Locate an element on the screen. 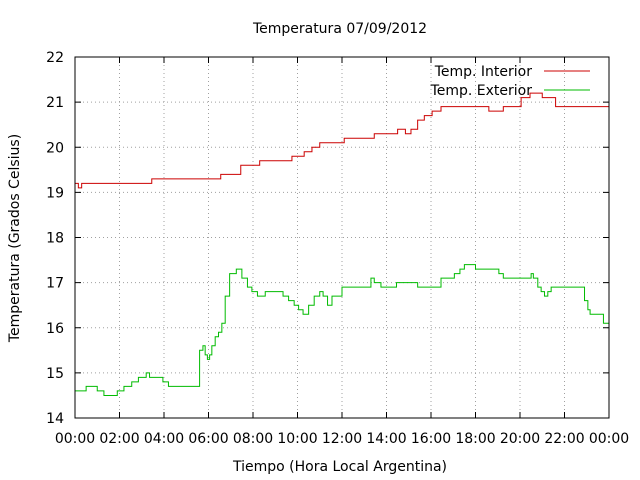  x-tick-label: 10:00 is located at coordinates (297, 439).